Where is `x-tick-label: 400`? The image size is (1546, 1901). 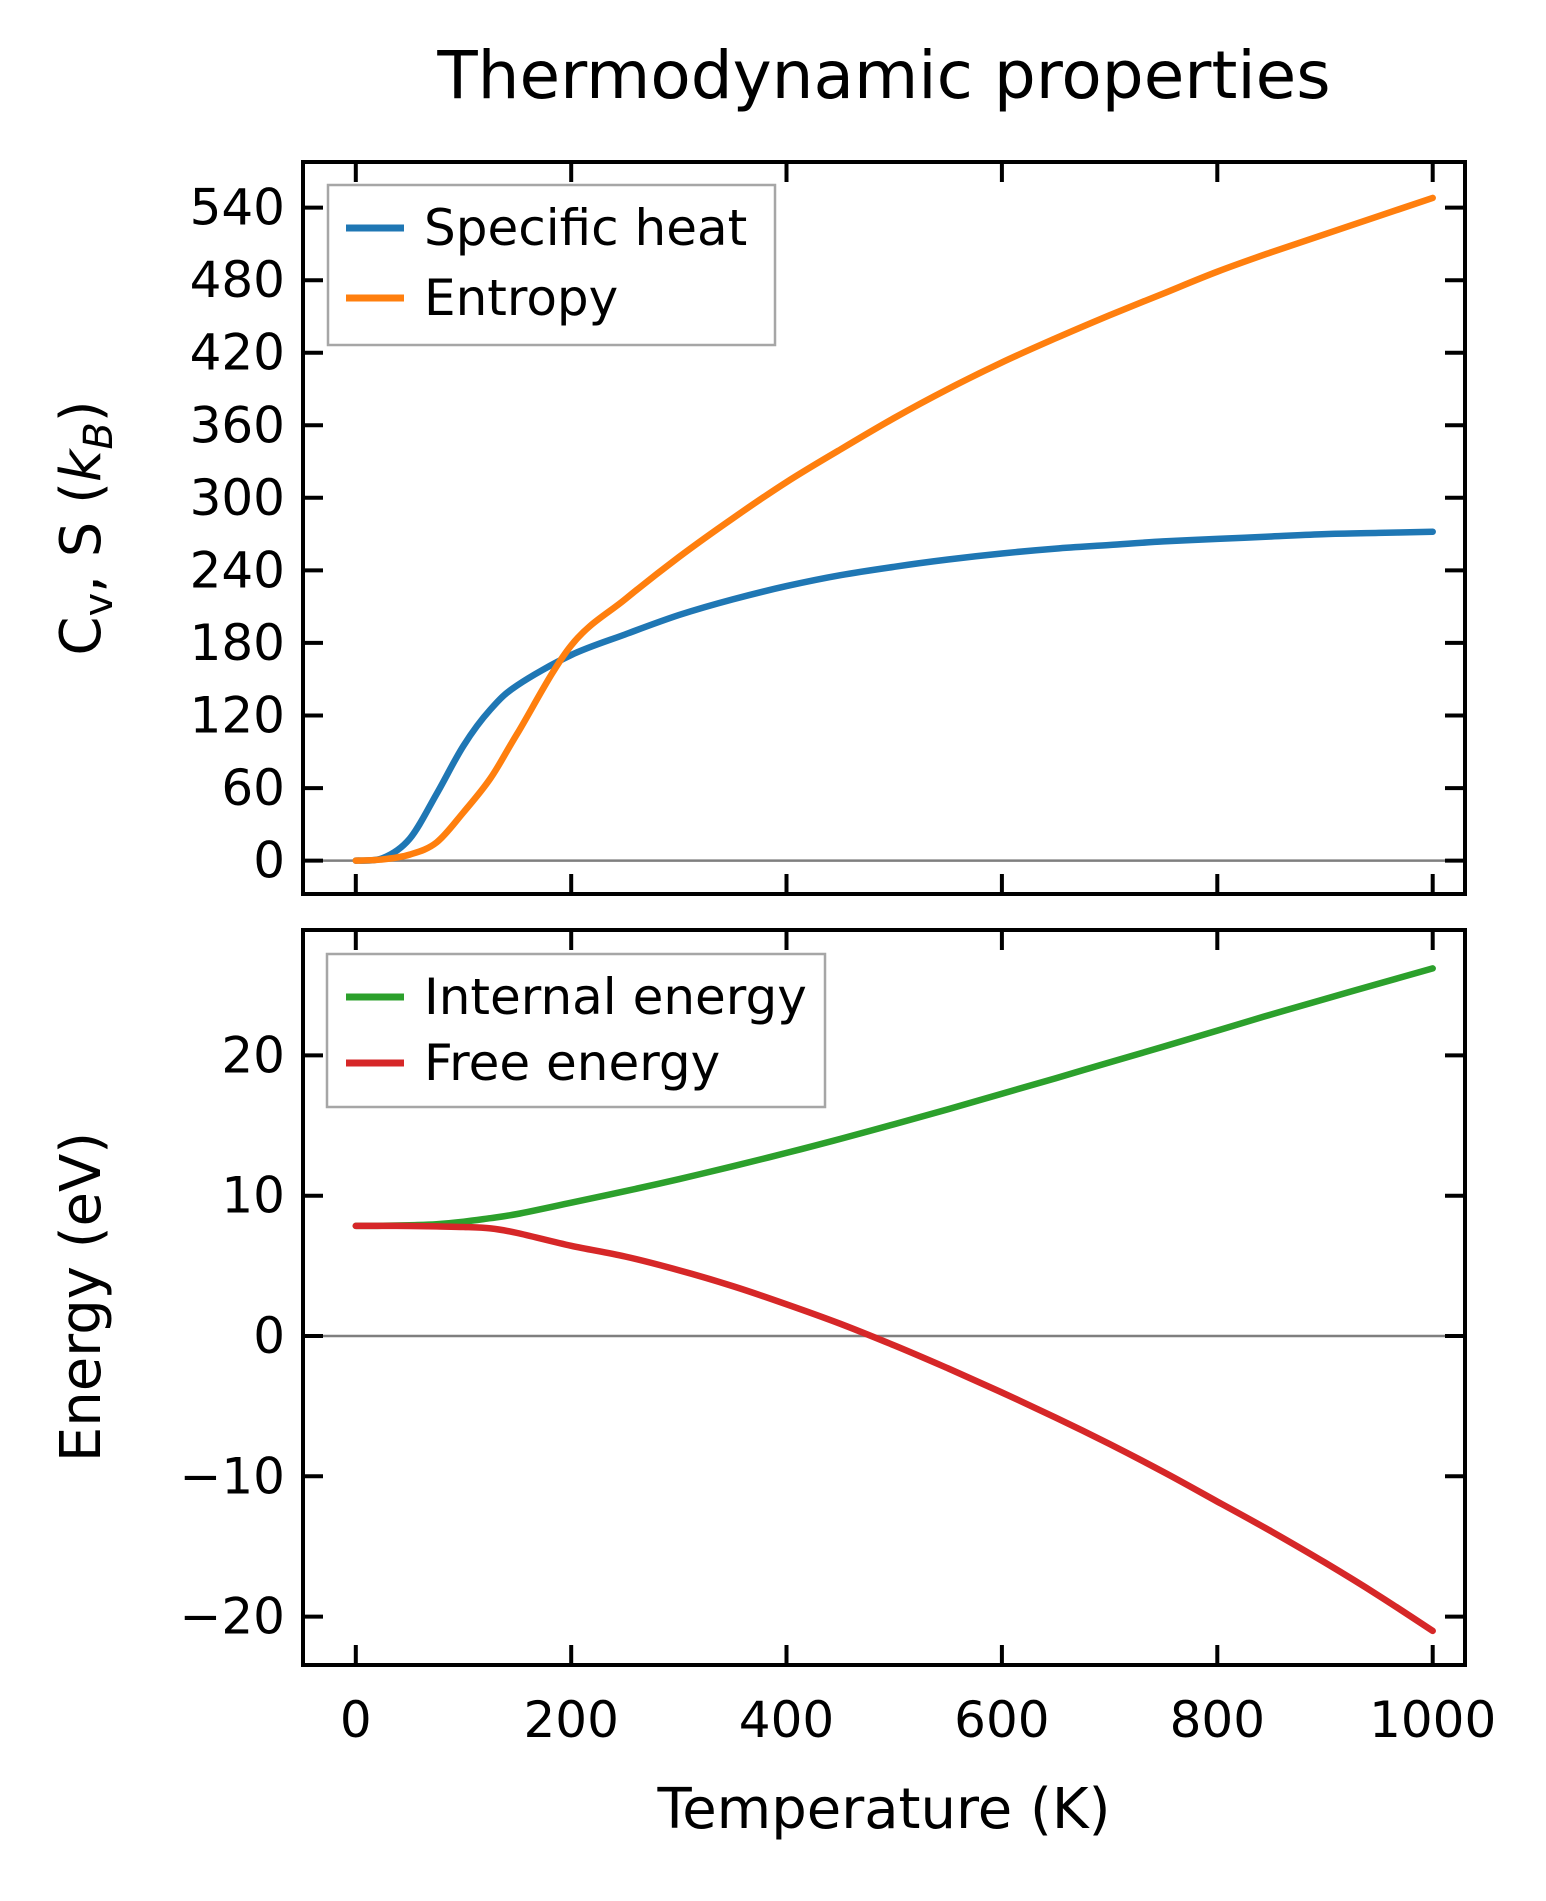
x-tick-label: 400 is located at coordinates (786, 1720).